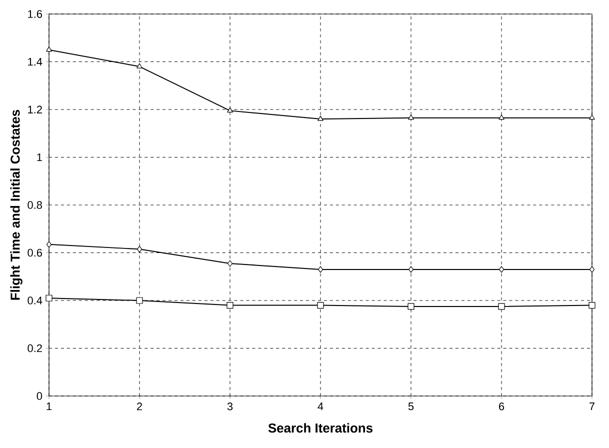  I want to click on y-tick-label: 1.6, so click(35, 14).